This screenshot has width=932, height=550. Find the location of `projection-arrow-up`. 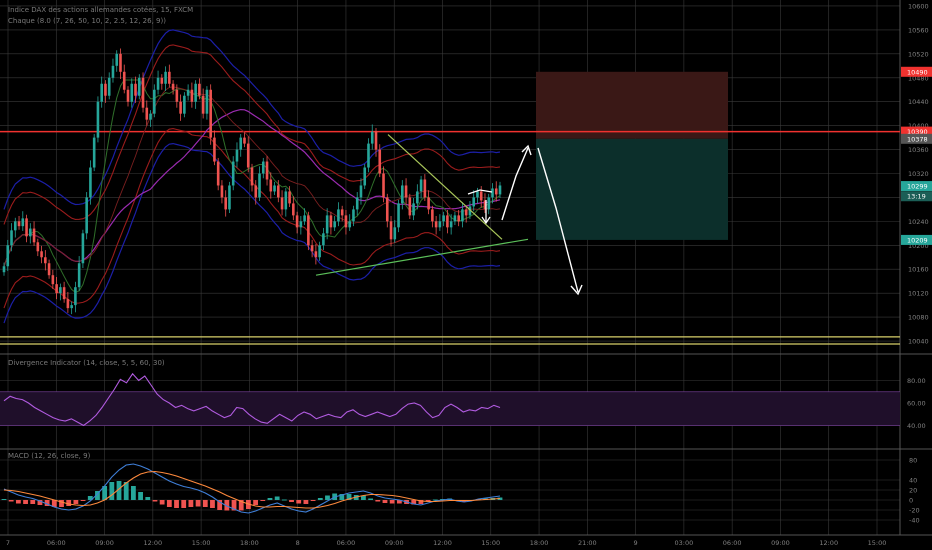

projection-arrow-up is located at coordinates (515, 184).